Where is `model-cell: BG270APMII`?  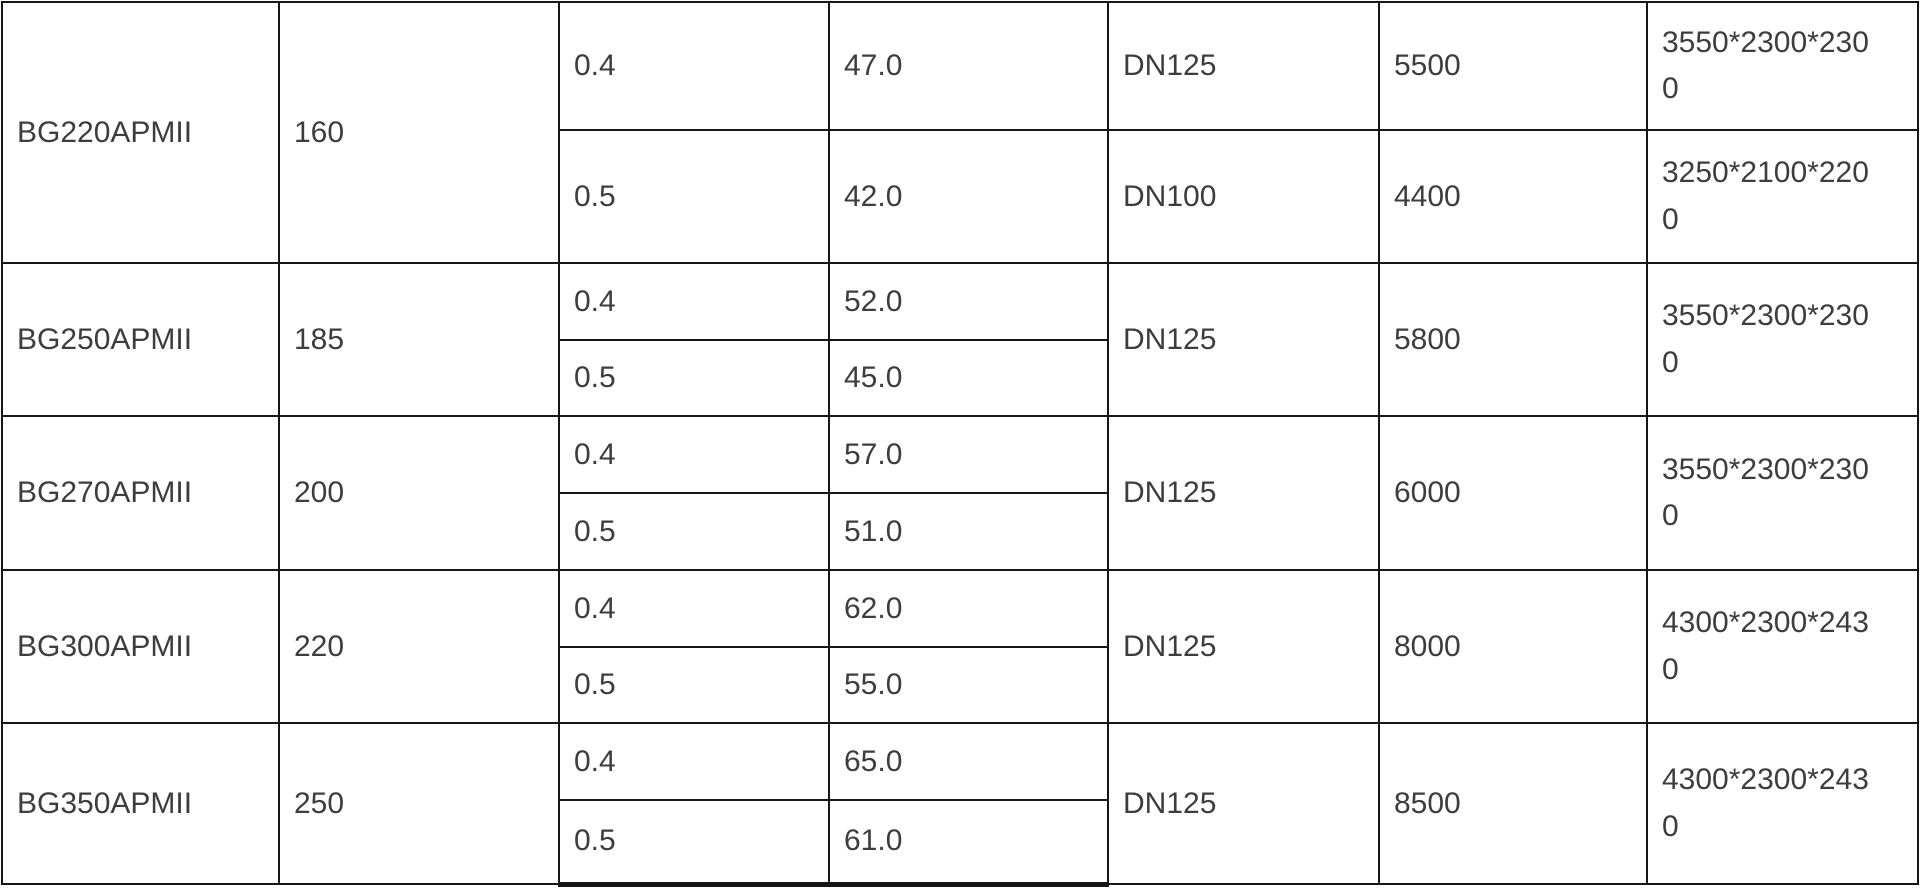 model-cell: BG270APMII is located at coordinates (140, 493).